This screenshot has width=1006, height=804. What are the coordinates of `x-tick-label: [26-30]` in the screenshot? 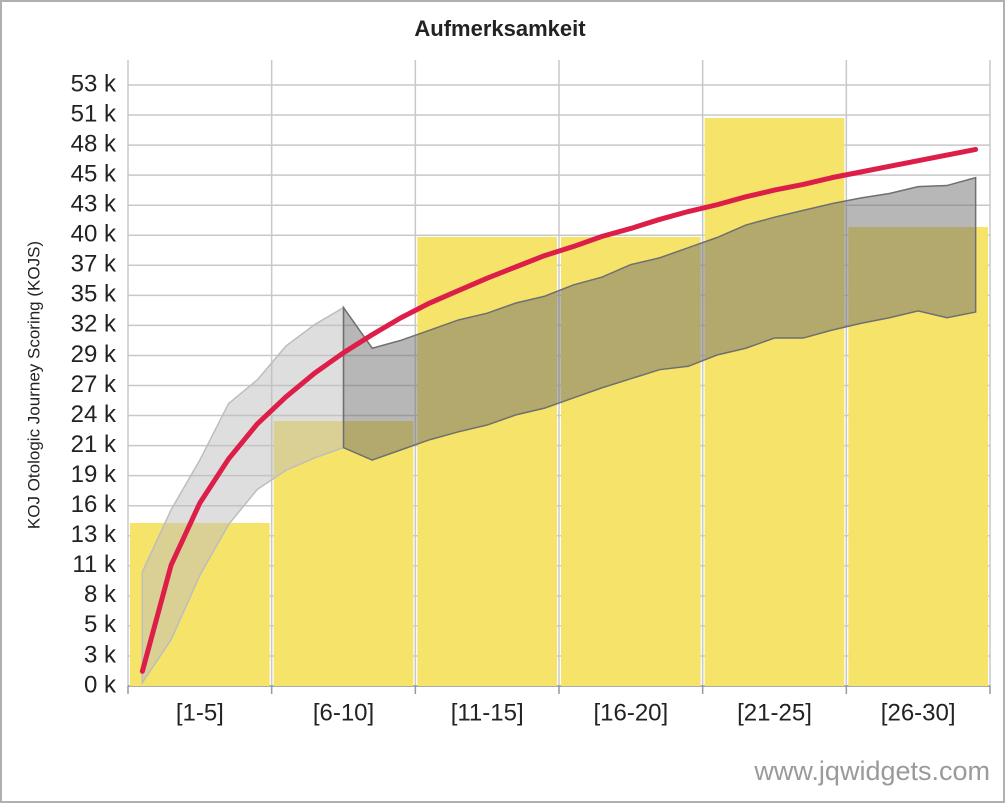 It's located at (918, 712).